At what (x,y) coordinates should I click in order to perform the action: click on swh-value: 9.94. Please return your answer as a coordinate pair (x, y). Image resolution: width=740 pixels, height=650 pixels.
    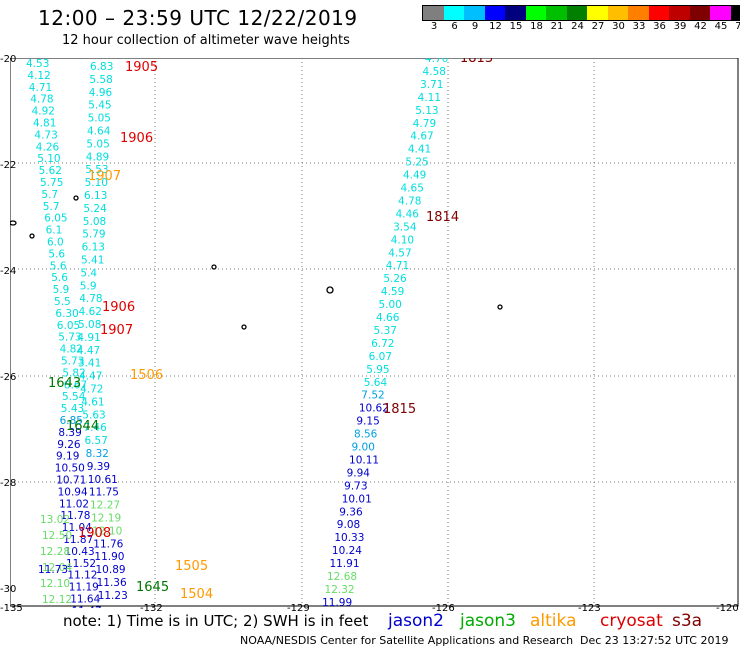
    Looking at the image, I should click on (359, 473).